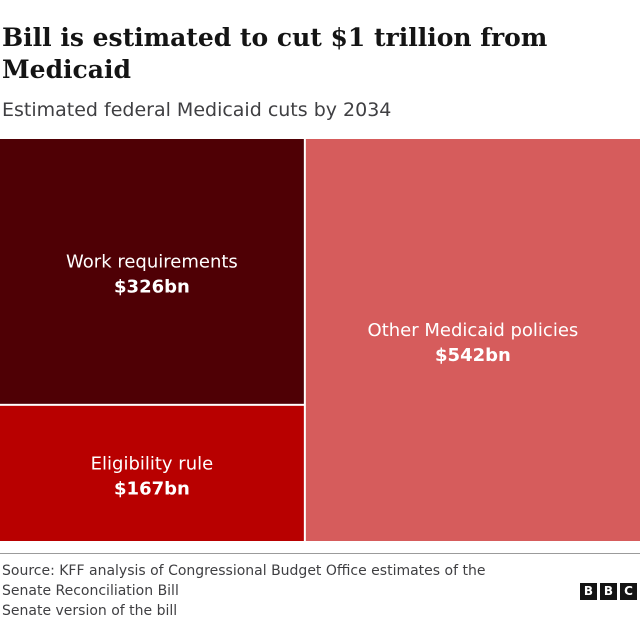 This screenshot has height=640, width=640. What do you see at coordinates (320, 553) in the screenshot?
I see `footer-divider` at bounding box center [320, 553].